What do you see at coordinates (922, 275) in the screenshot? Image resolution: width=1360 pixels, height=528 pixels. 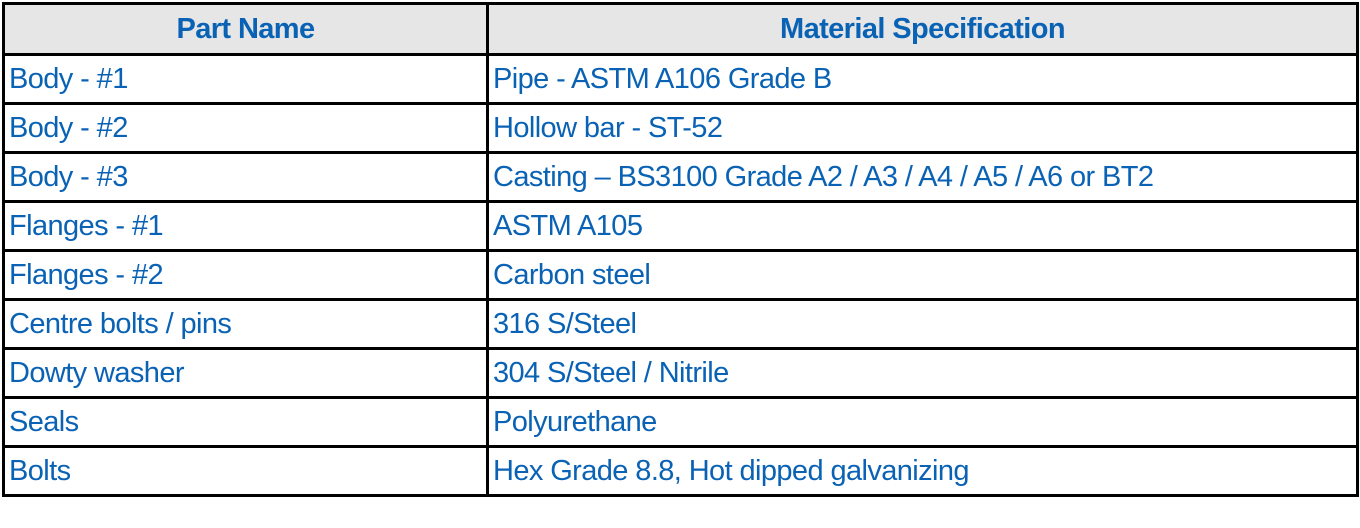 I see `table-cell: Carbon steel` at bounding box center [922, 275].